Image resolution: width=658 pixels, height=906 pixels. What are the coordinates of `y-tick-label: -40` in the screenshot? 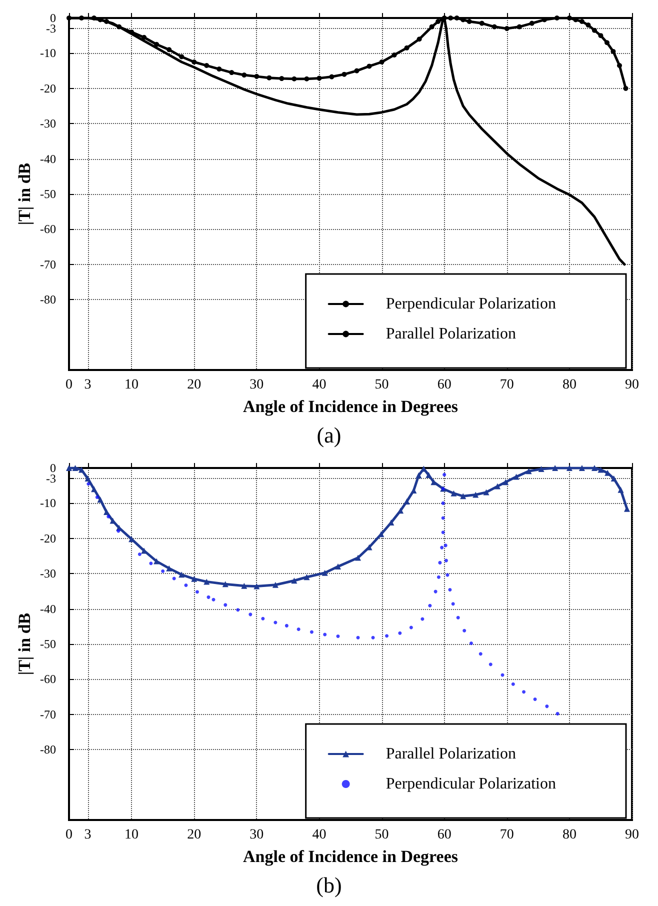 It's located at (48, 609).